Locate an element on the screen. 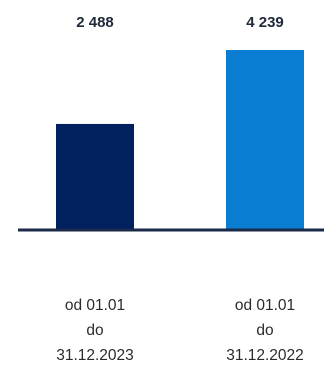 The image size is (325, 375). value-label-2: 4 239 is located at coordinates (265, 22).